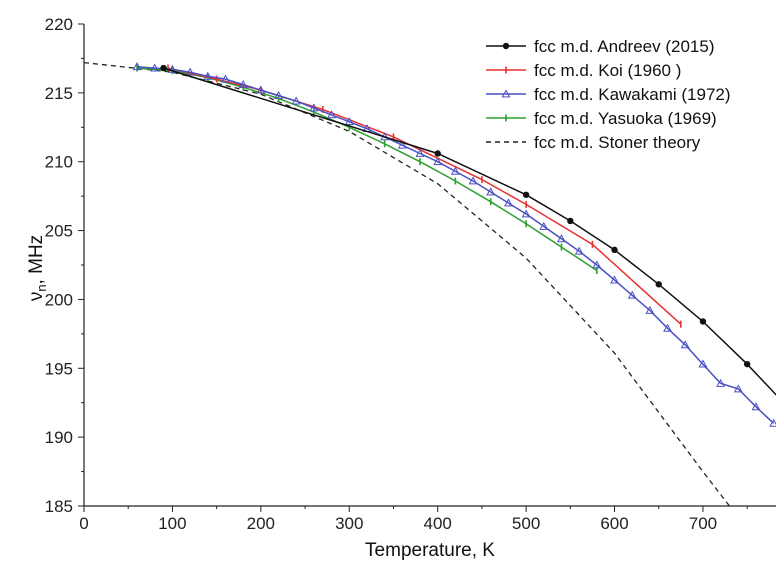 The height and width of the screenshot is (563, 776). Describe the element at coordinates (36, 260) in the screenshot. I see `y-axis-title-rest: , MHz` at that location.